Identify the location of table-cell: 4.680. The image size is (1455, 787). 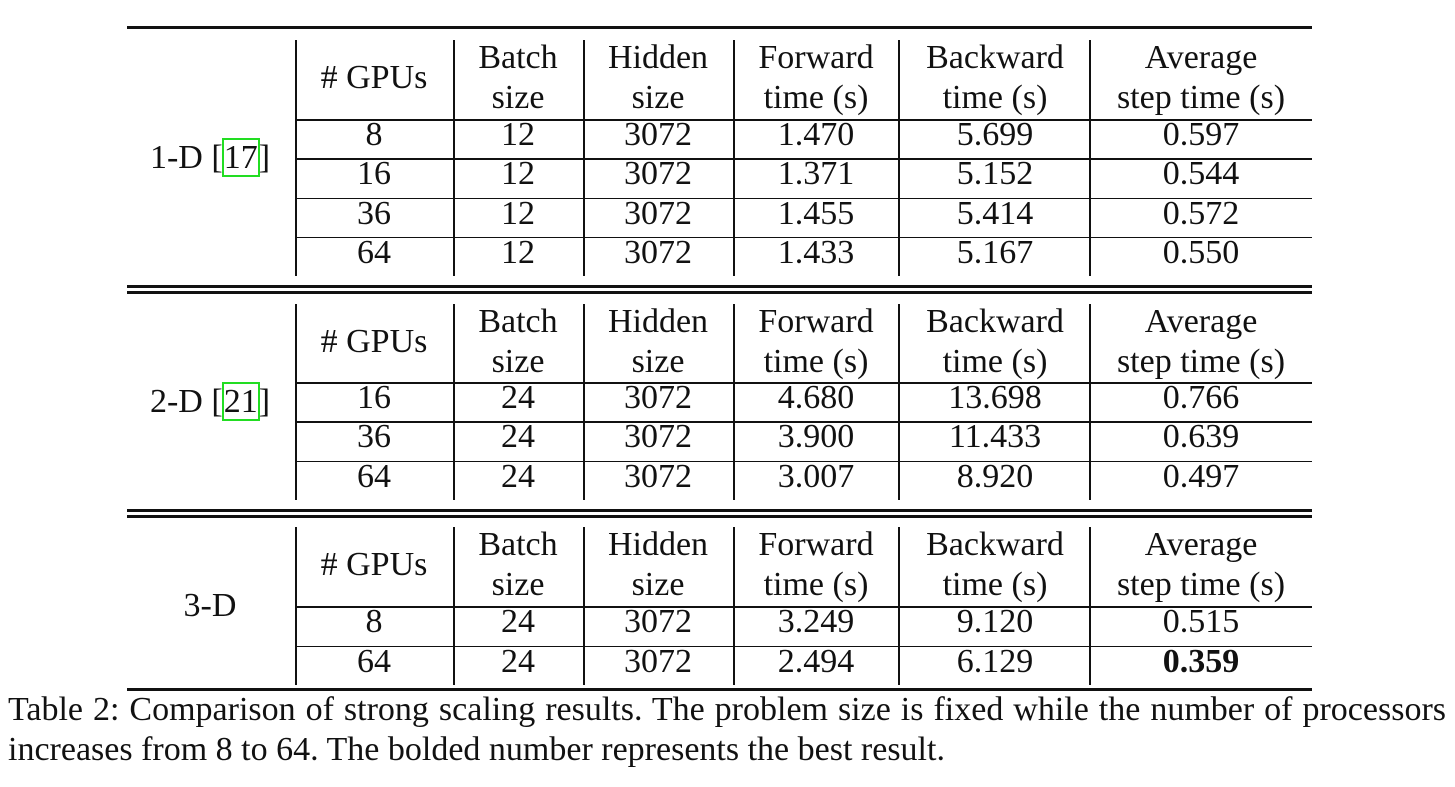
(816, 397).